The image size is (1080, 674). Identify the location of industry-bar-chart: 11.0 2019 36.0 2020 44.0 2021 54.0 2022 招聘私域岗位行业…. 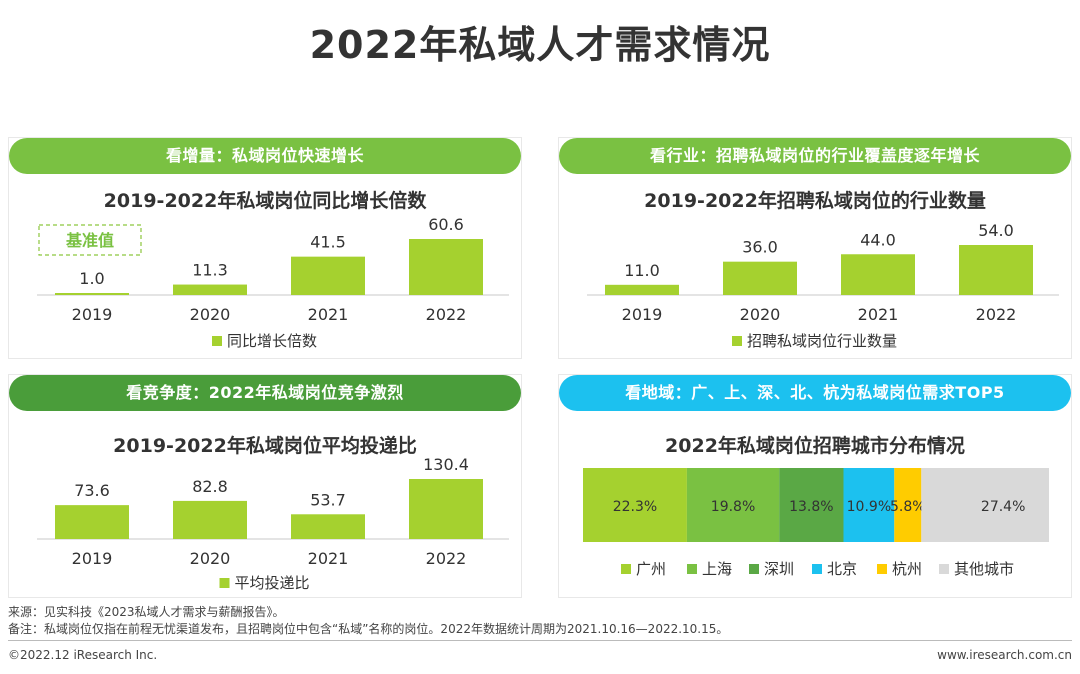
(823, 285).